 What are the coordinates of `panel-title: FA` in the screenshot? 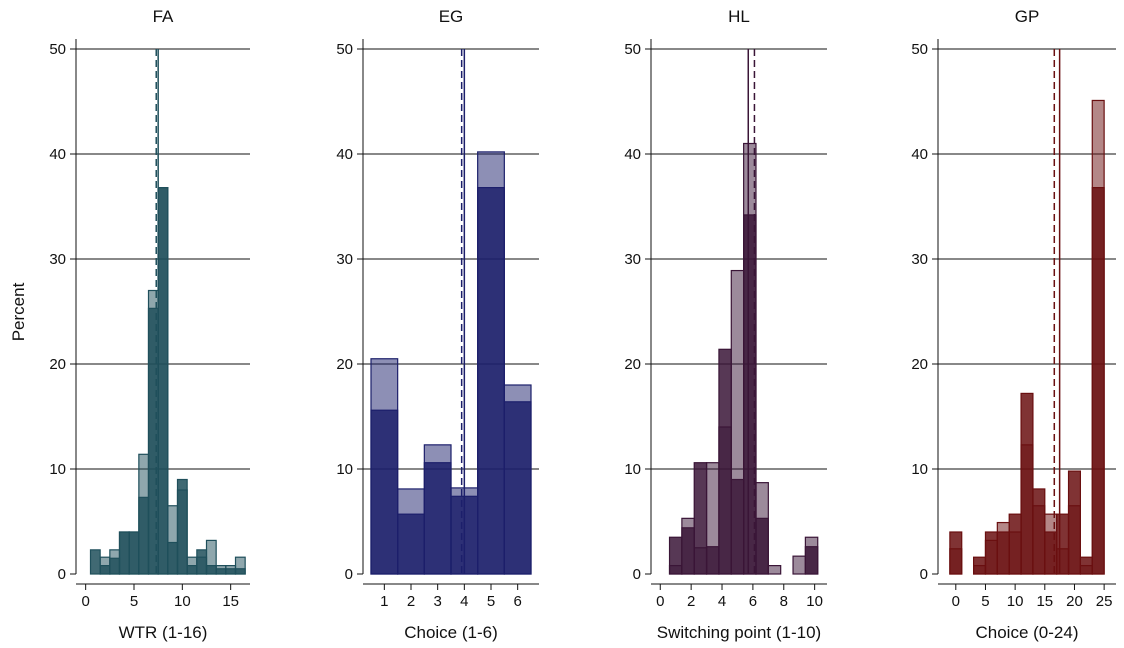 It's located at (163, 16).